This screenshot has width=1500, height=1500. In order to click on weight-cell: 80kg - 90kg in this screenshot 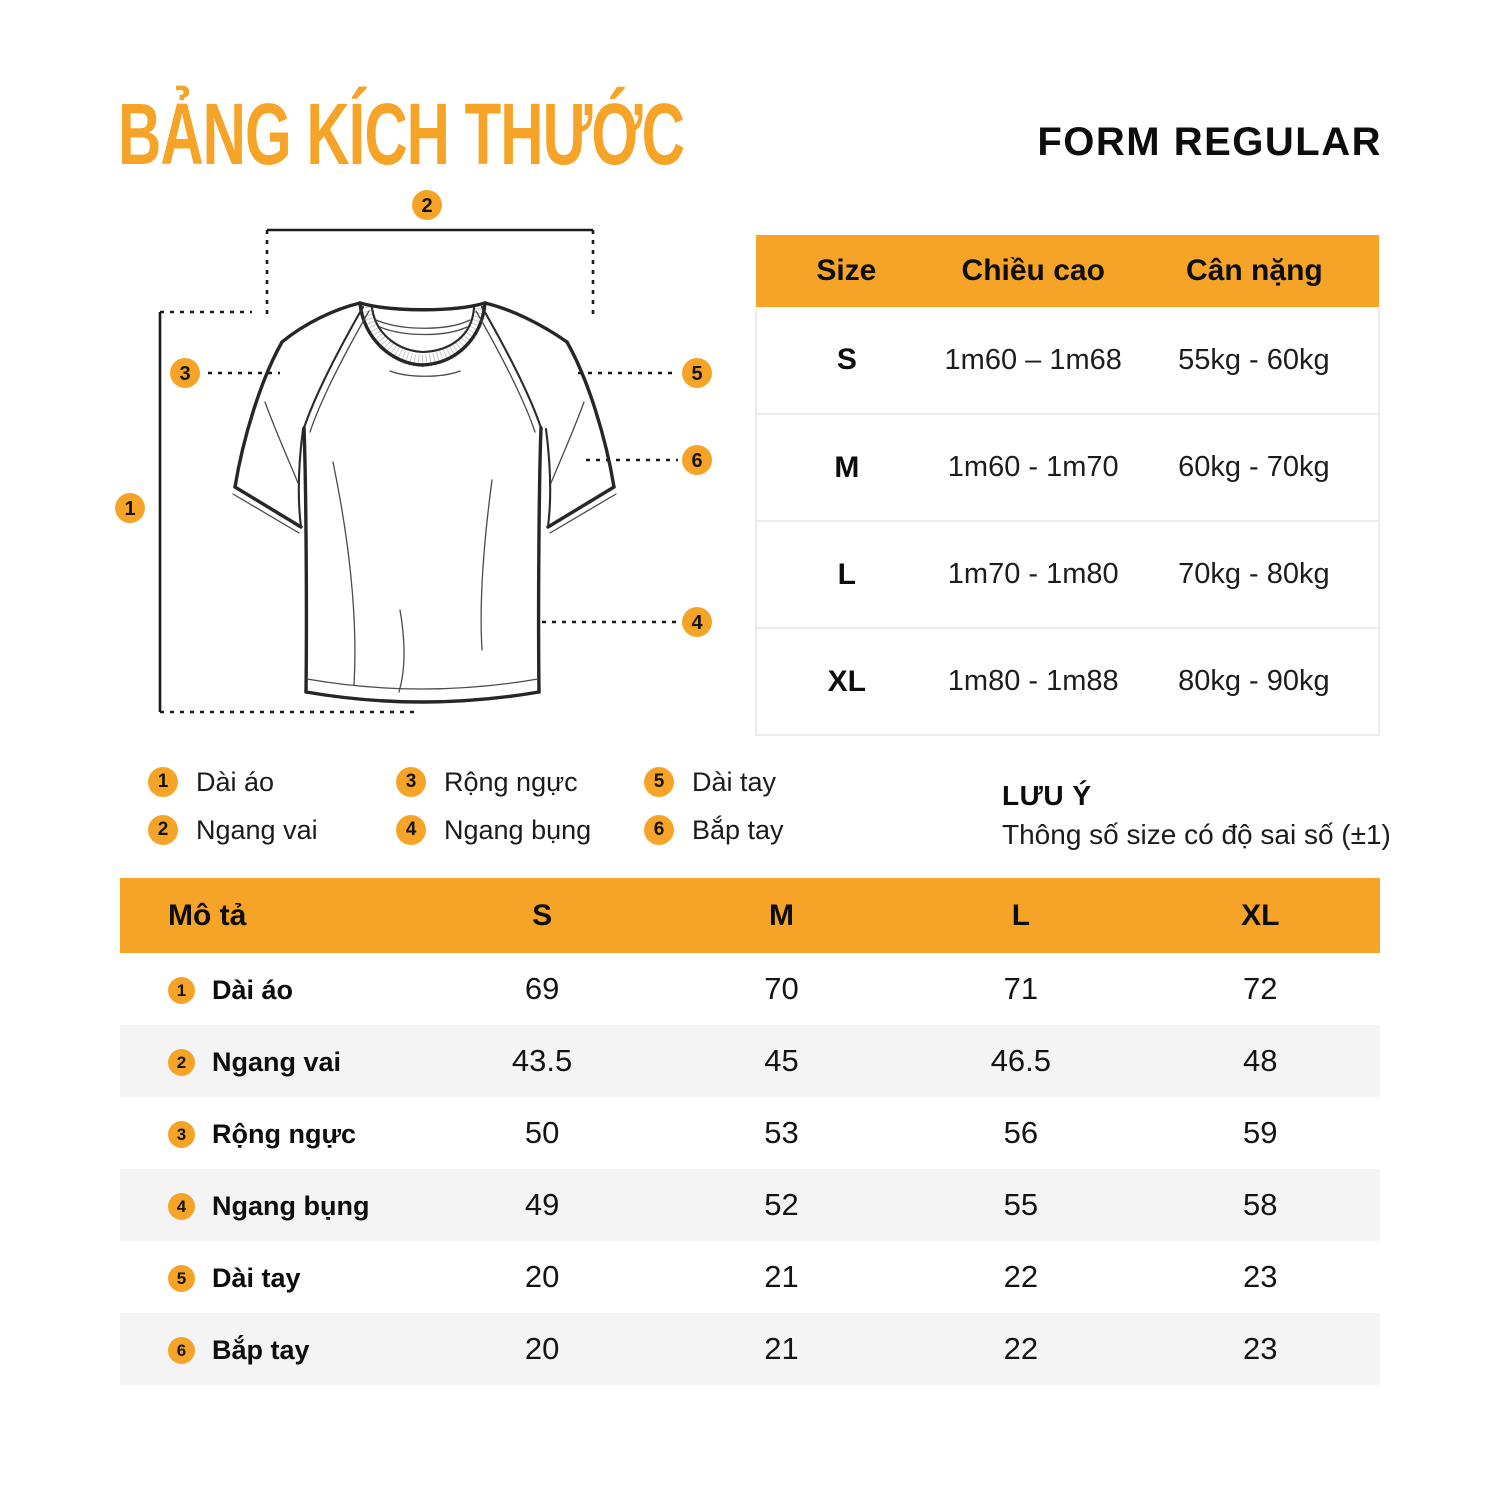, I will do `click(1255, 682)`.